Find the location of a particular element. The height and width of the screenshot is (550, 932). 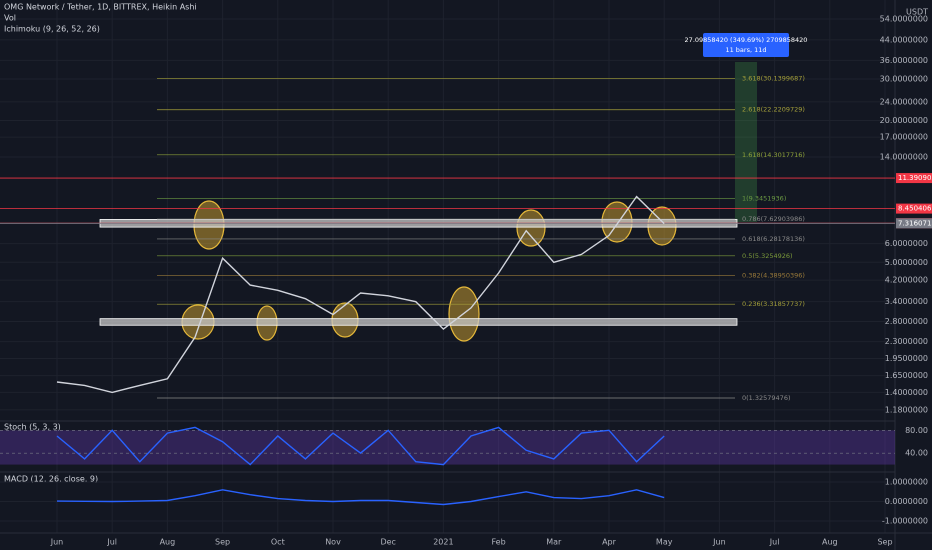

price-tag-label: 7.3160713 is located at coordinates (915, 223).